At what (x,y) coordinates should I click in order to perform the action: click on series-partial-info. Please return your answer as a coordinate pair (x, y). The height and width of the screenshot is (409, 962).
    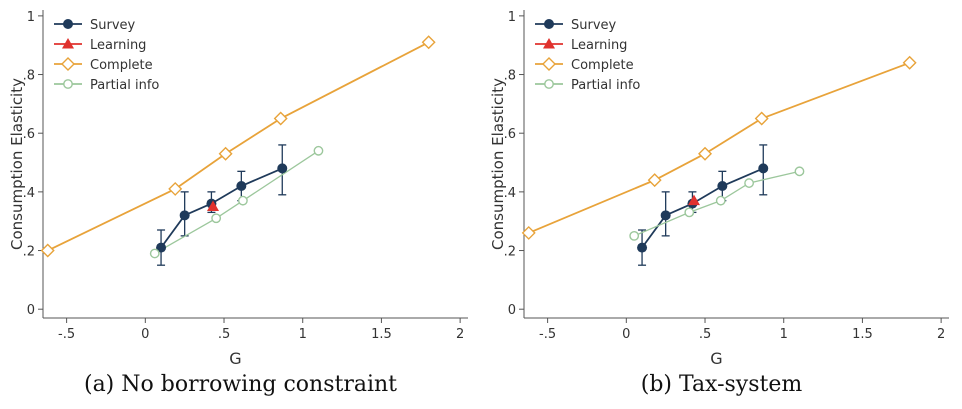
    Looking at the image, I should click on (236, 202).